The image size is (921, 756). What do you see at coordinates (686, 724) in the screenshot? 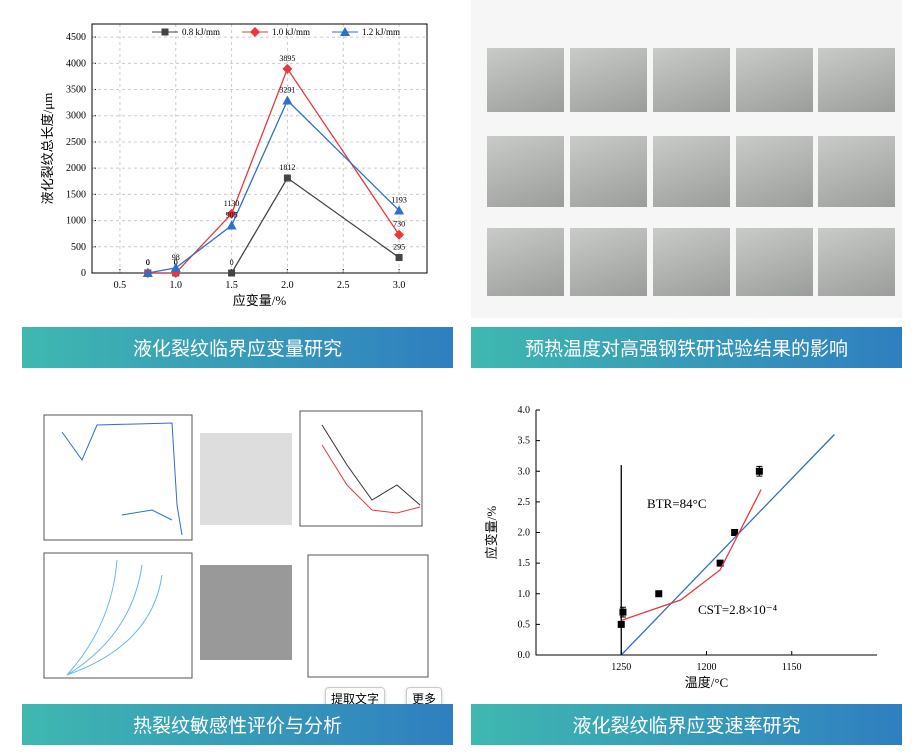
I see `caption: 液化裂纹临界应变速率研究` at bounding box center [686, 724].